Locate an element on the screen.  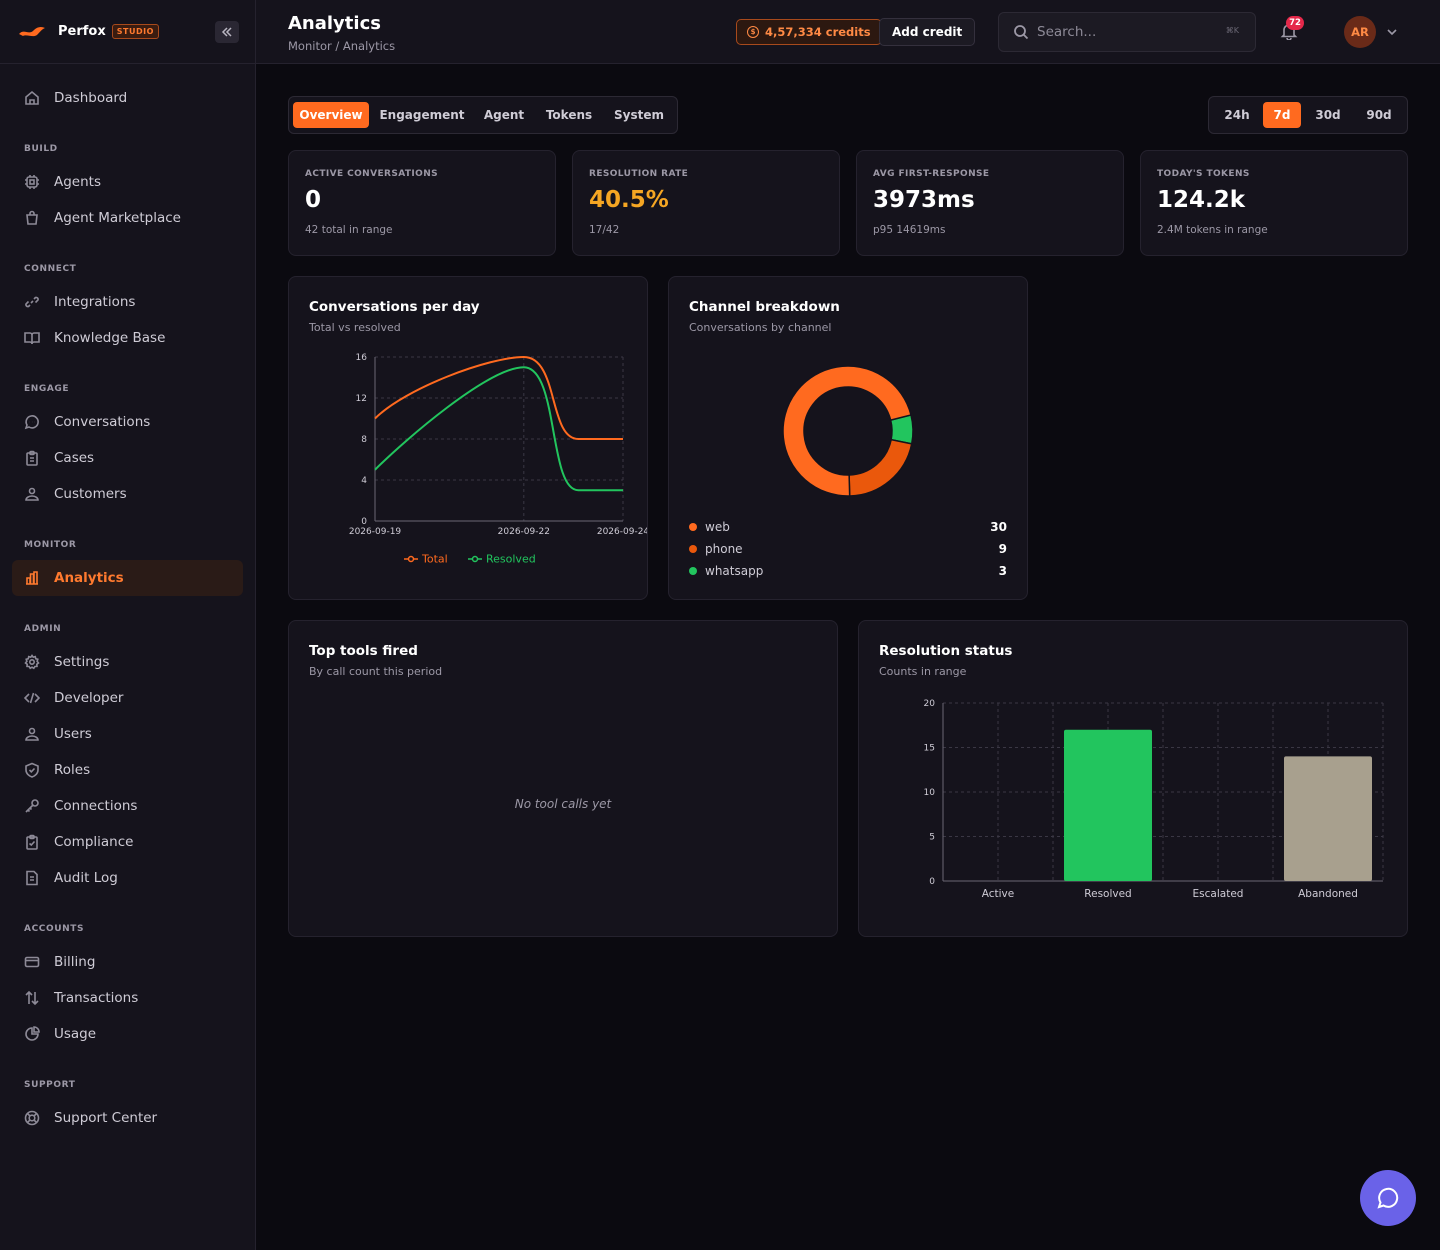
sidebar-item-developer: Developer is located at coordinates (127, 698).